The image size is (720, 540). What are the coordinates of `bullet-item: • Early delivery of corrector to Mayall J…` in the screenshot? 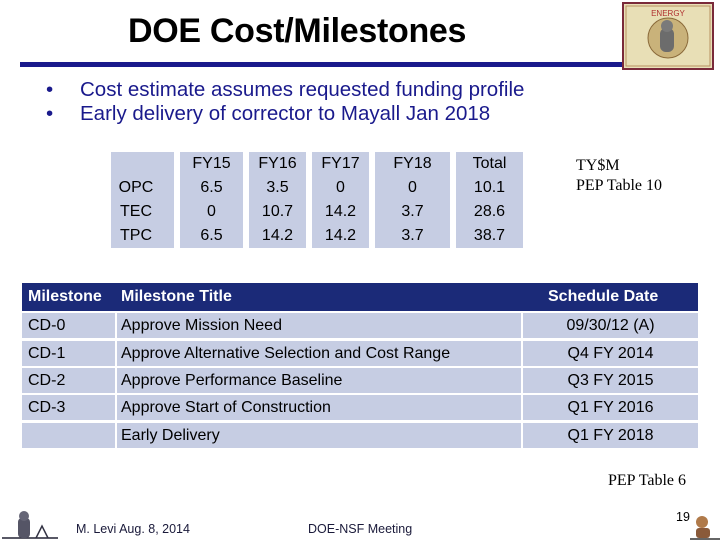 It's located at (268, 113).